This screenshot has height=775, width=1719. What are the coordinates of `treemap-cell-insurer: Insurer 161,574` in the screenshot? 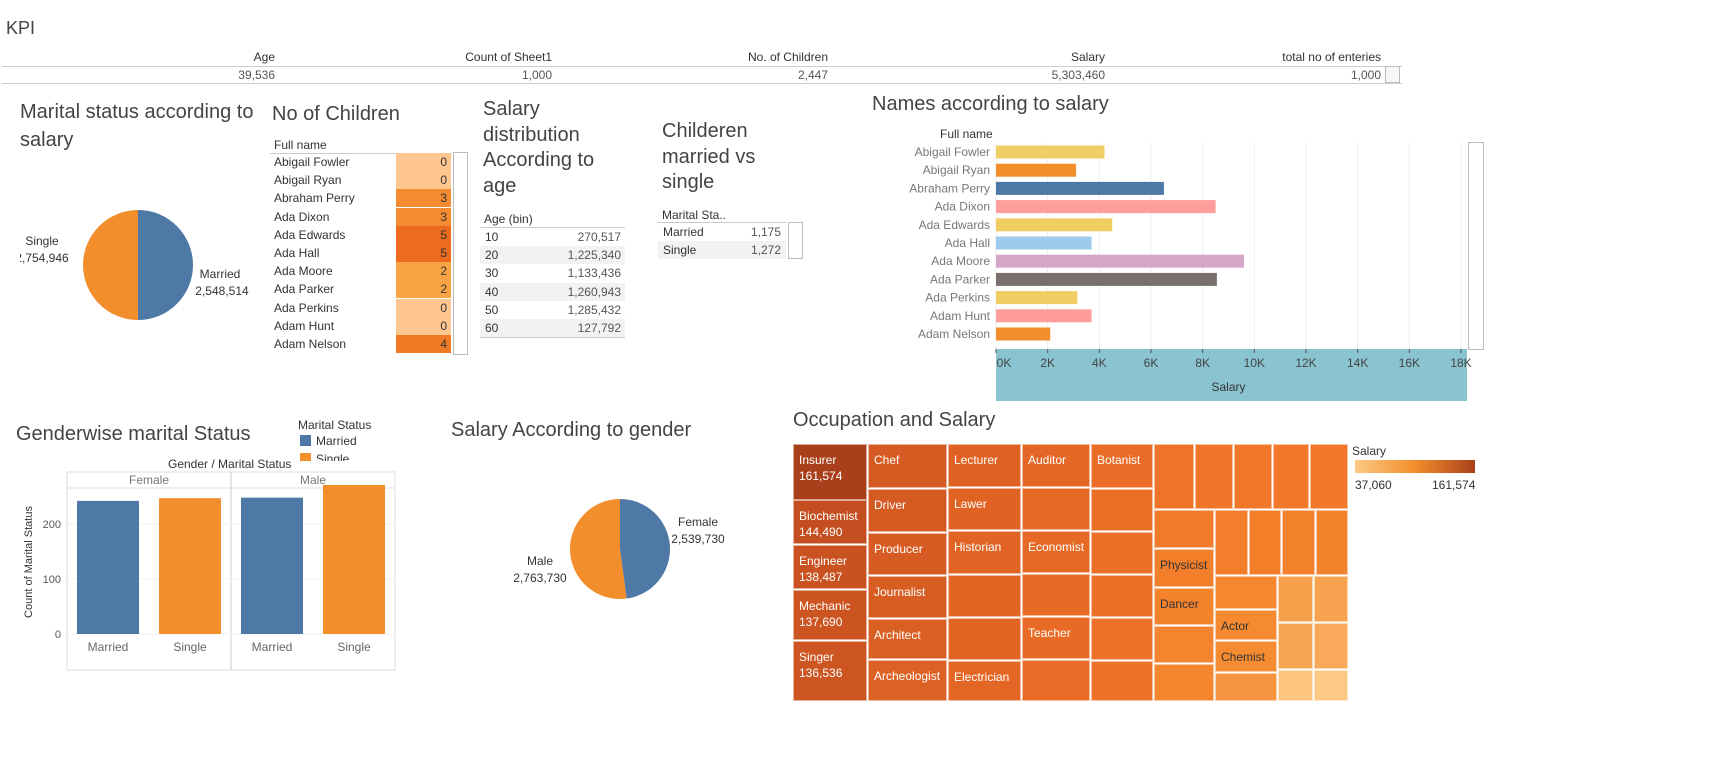 It's located at (830, 472).